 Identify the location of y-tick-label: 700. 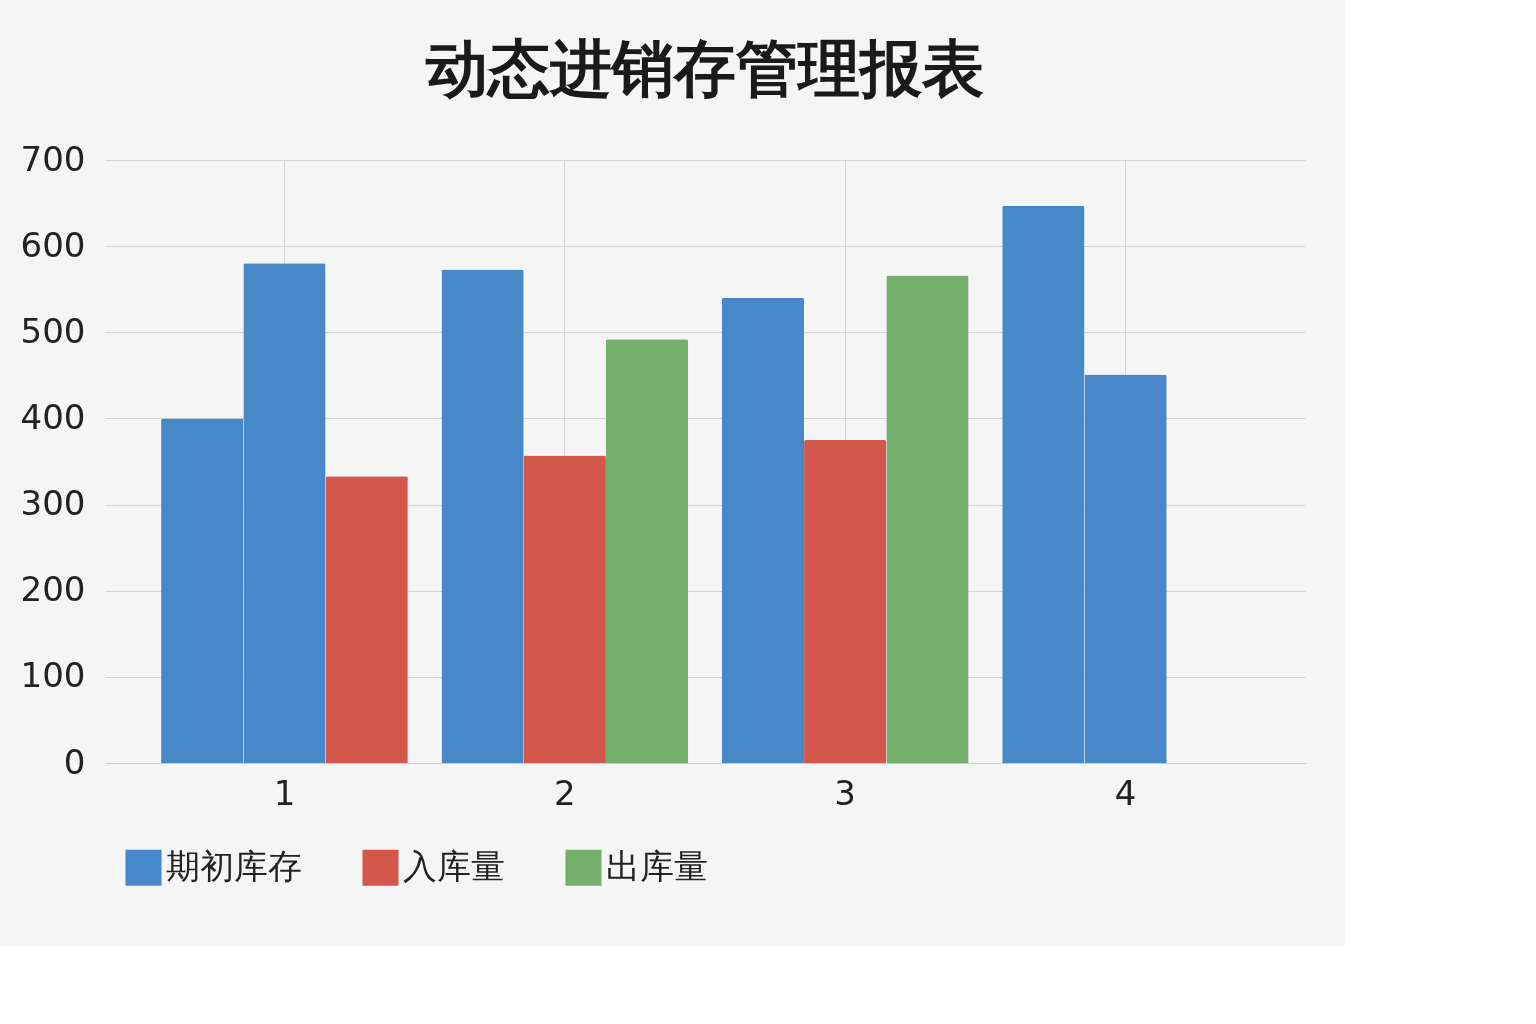
(53, 158).